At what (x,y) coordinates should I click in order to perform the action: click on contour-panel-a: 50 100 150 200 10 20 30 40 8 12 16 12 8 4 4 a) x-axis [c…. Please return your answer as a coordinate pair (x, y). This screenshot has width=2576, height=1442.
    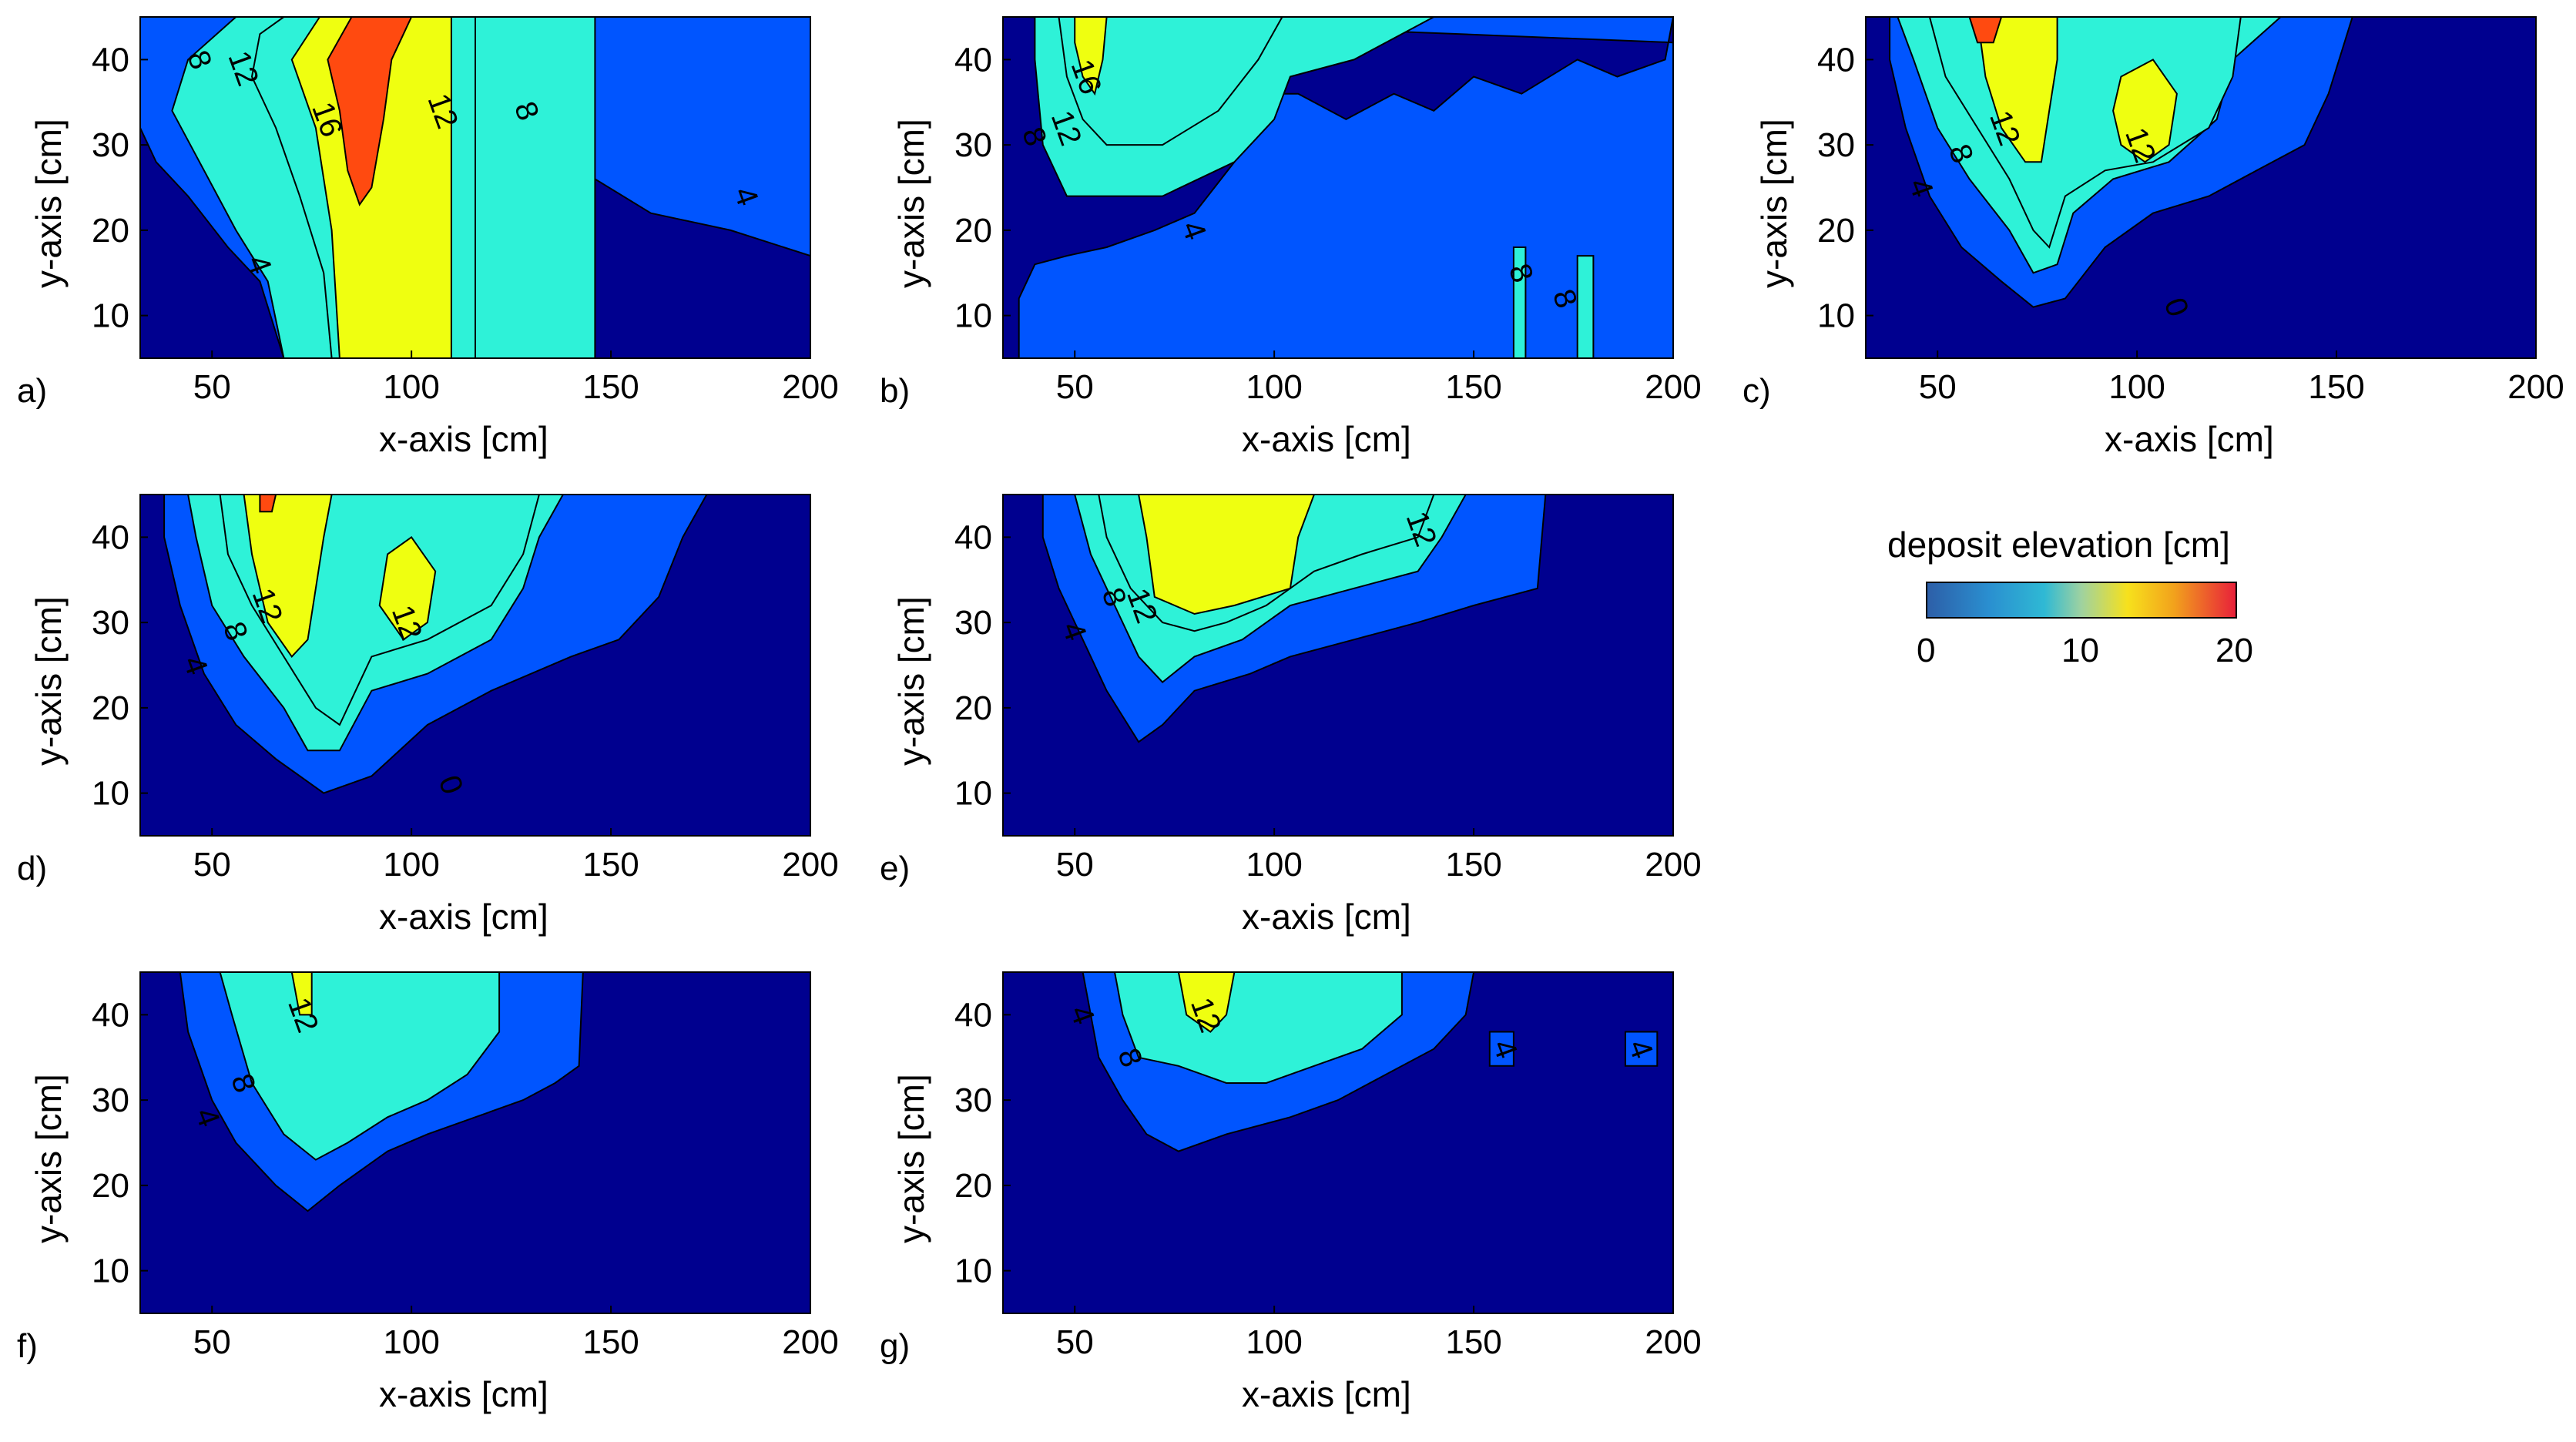
    Looking at the image, I should click on (431, 231).